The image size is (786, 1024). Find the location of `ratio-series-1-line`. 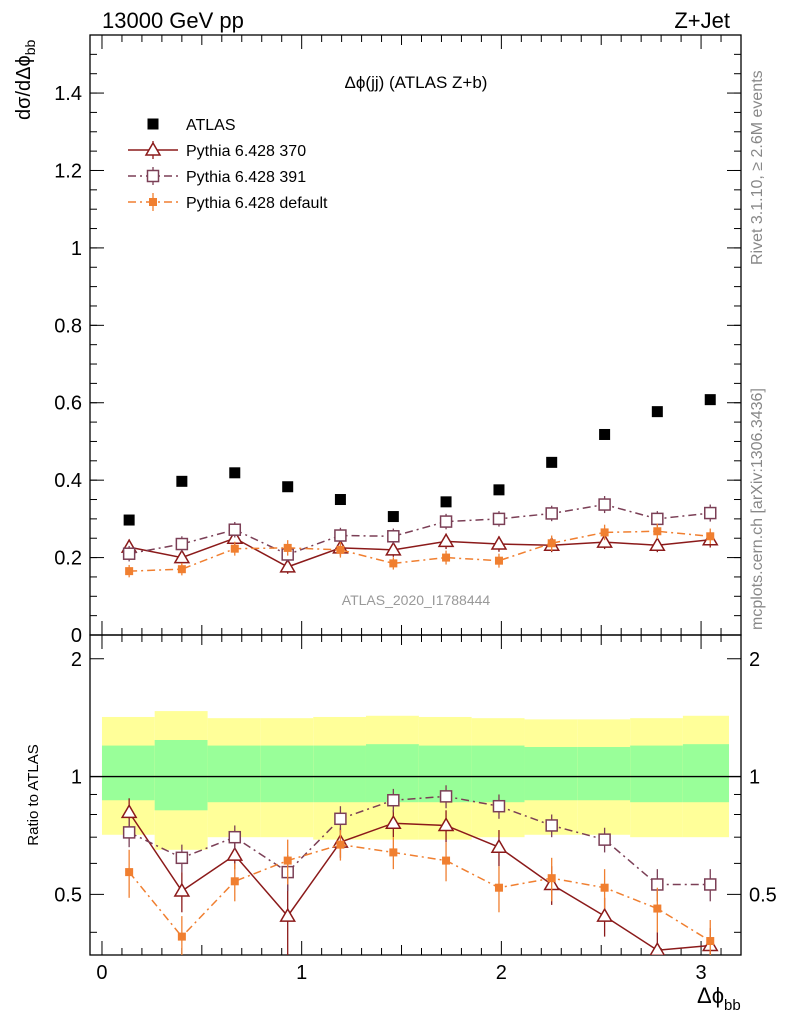

ratio-series-1-line is located at coordinates (419, 840).